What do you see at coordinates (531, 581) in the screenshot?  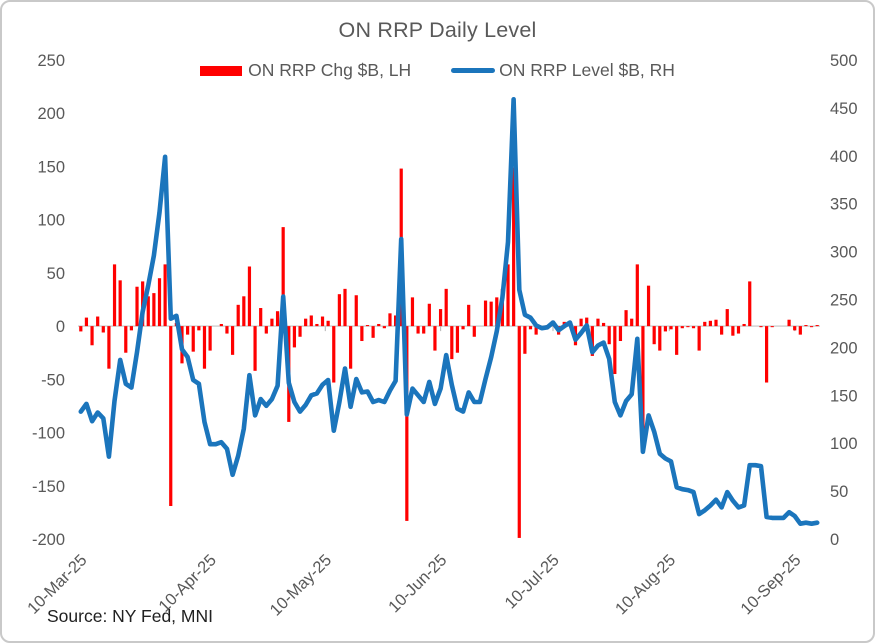 I see `x-axis-tick-label: 10-Jul-25` at bounding box center [531, 581].